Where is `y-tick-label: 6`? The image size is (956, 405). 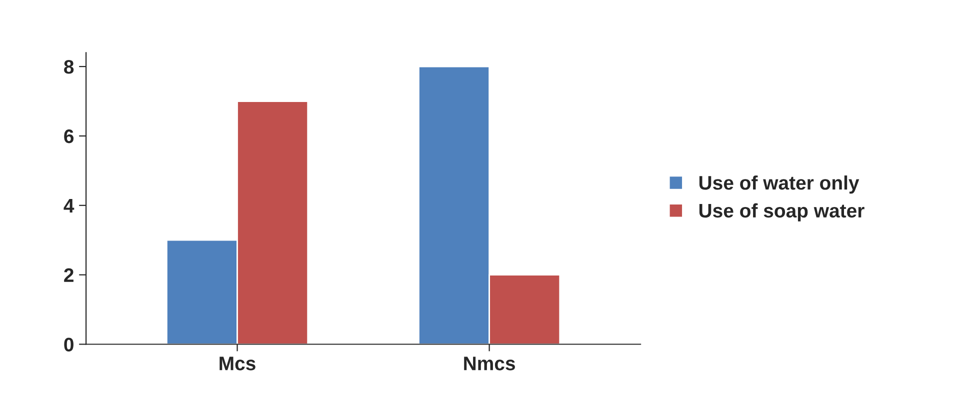
y-tick-label: 6 is located at coordinates (69, 136).